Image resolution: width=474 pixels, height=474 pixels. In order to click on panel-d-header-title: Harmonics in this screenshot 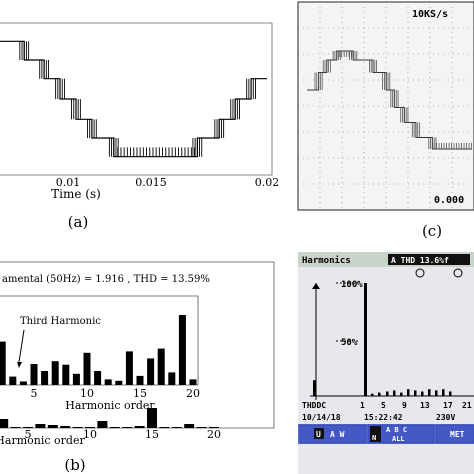, I will do `click(326, 260)`.